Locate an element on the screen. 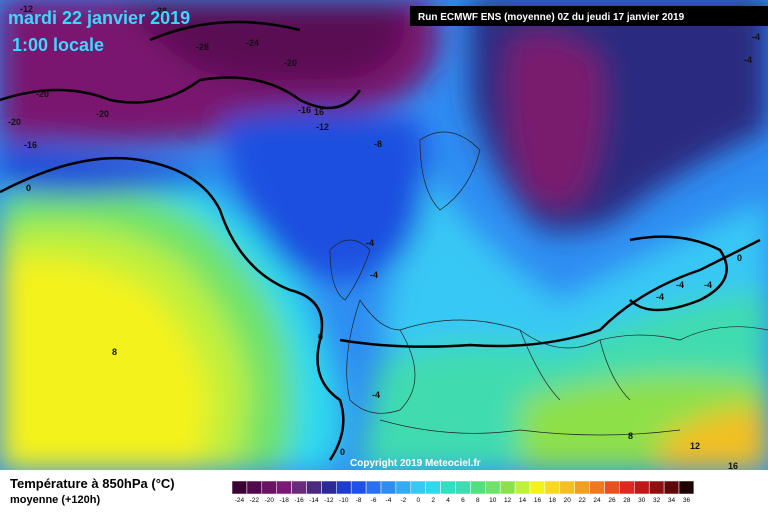 Image resolution: width=768 pixels, height=512 pixels. colorbar-label: -14 is located at coordinates (314, 500).